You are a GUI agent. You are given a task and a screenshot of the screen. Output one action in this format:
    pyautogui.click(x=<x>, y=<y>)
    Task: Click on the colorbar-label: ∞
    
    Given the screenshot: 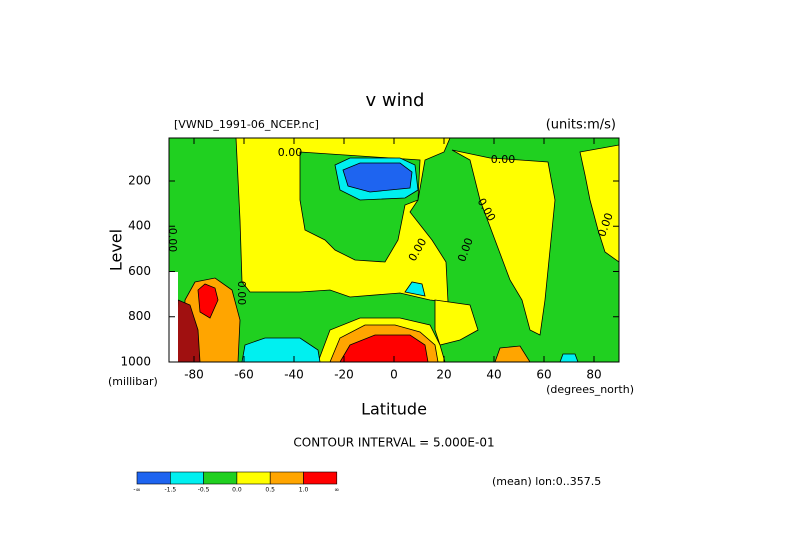 What is the action you would take?
    pyautogui.click(x=336, y=490)
    